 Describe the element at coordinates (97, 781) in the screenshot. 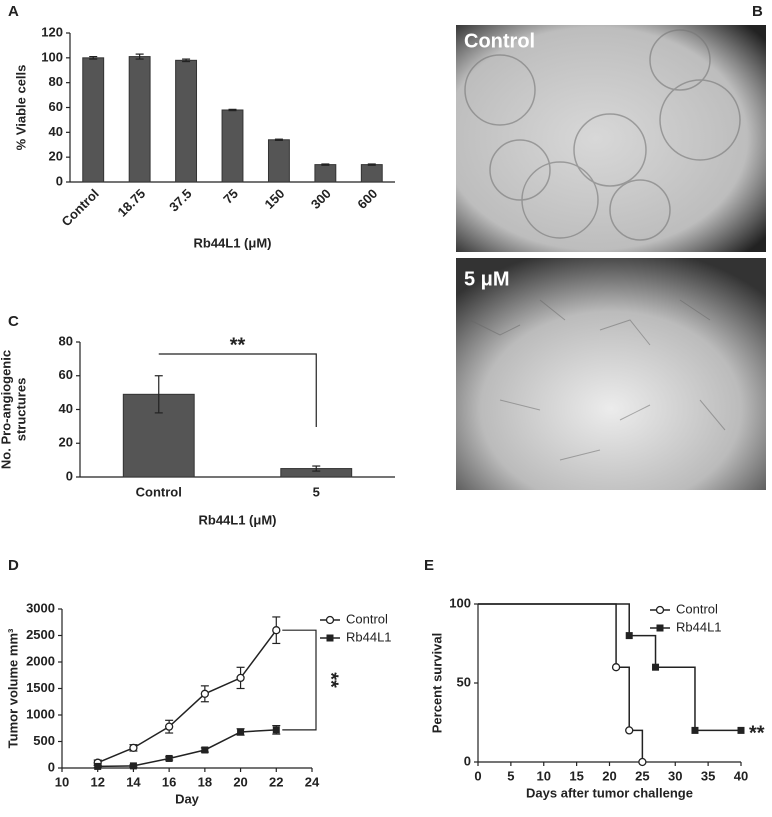

I see `x-tick-label: 12` at that location.